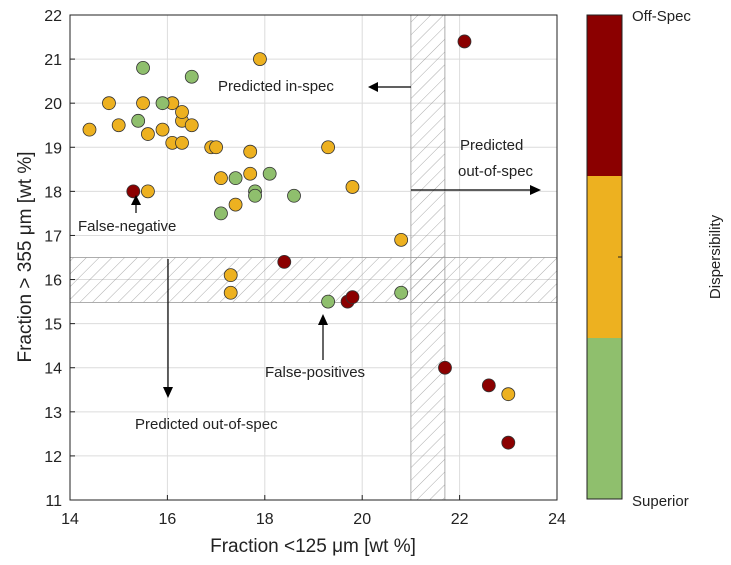 This screenshot has height=565, width=731. What do you see at coordinates (491, 145) in the screenshot?
I see `annotation-predicted-right-1: Predicted` at bounding box center [491, 145].